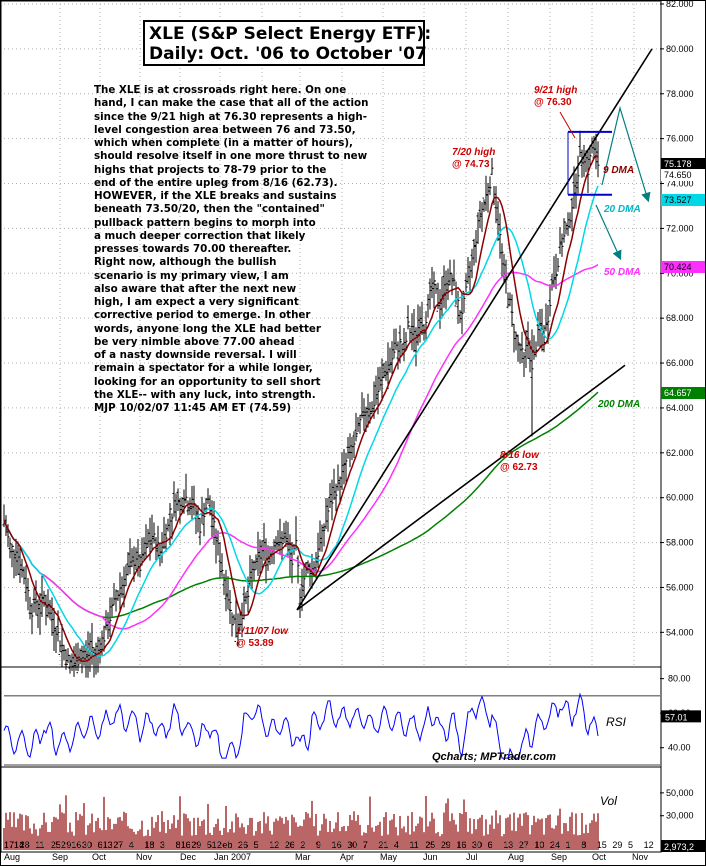 The height and width of the screenshot is (866, 706). I want to click on x-month-label: Dec, so click(188, 857).